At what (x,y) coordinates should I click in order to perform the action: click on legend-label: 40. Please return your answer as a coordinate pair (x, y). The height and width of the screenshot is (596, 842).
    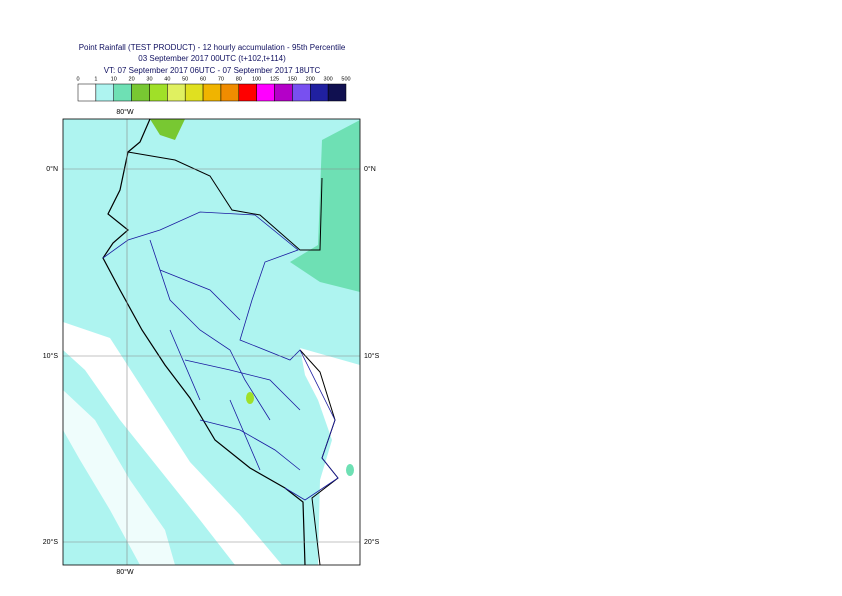
    Looking at the image, I should click on (167, 79).